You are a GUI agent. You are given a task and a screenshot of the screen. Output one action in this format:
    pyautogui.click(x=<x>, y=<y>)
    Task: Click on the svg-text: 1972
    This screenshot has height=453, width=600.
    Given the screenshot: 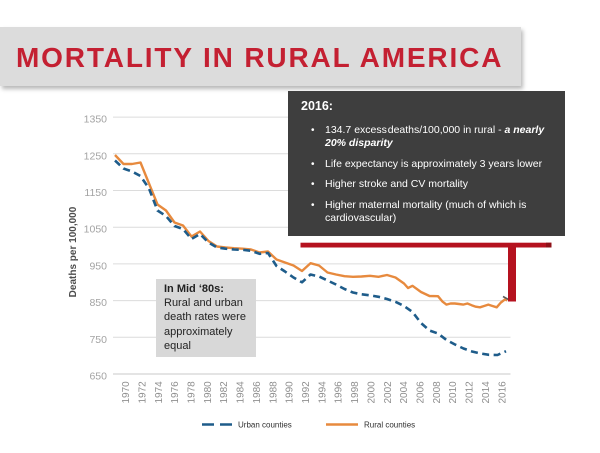 What is the action you would take?
    pyautogui.click(x=143, y=392)
    